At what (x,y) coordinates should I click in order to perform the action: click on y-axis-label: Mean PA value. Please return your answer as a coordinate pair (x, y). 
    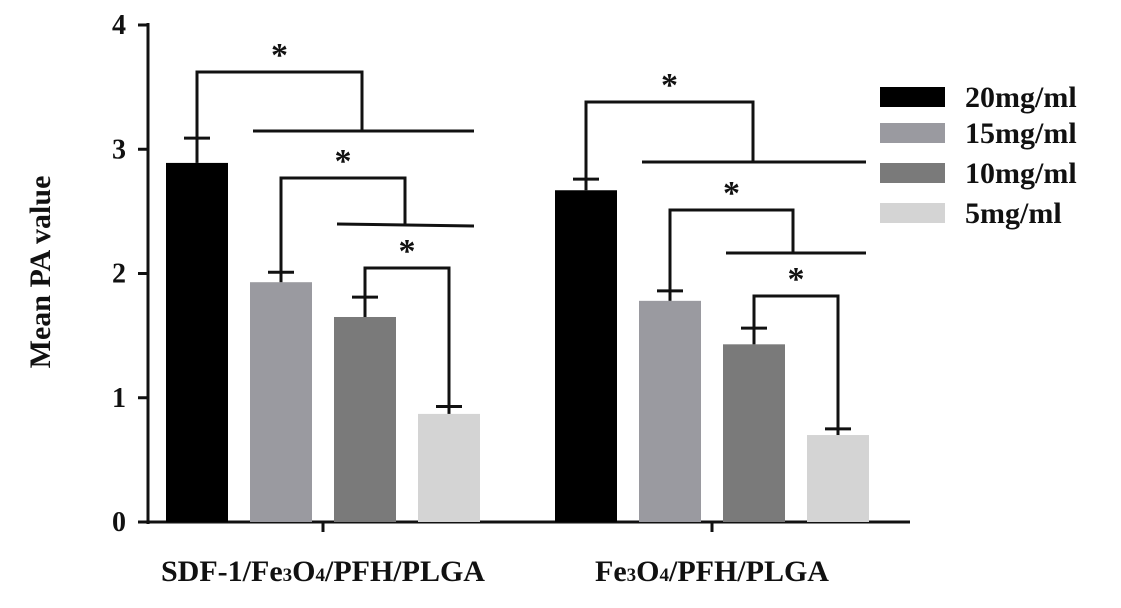
    Looking at the image, I should click on (40, 272).